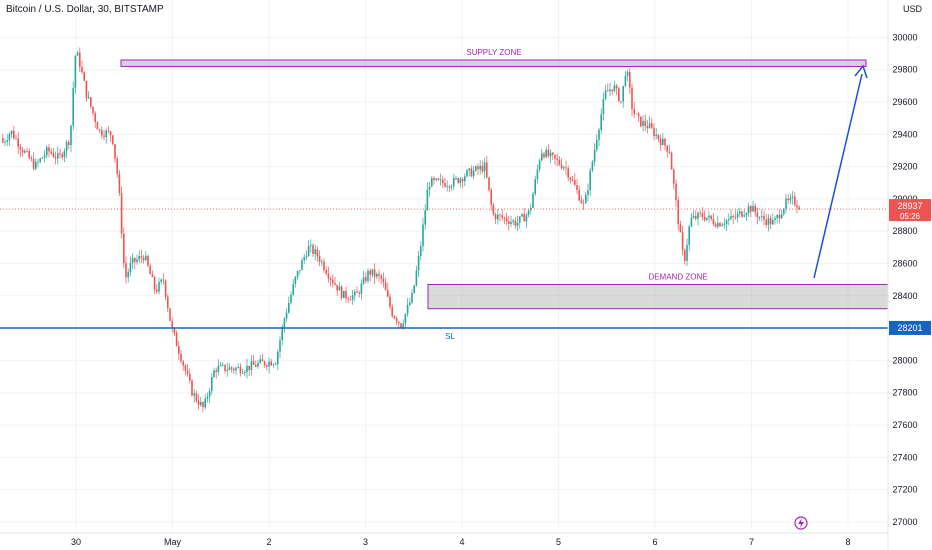  Describe the element at coordinates (450, 336) in the screenshot. I see `stop-loss-label: SL` at that location.